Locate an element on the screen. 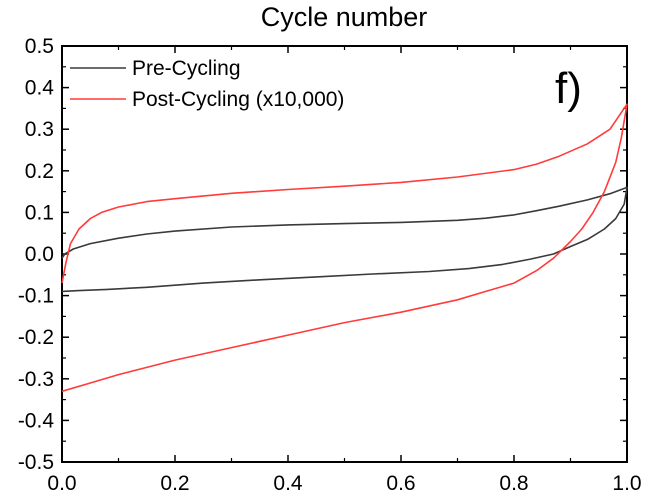 This screenshot has height=499, width=645. x-tick-label: 0.8 is located at coordinates (513, 483).